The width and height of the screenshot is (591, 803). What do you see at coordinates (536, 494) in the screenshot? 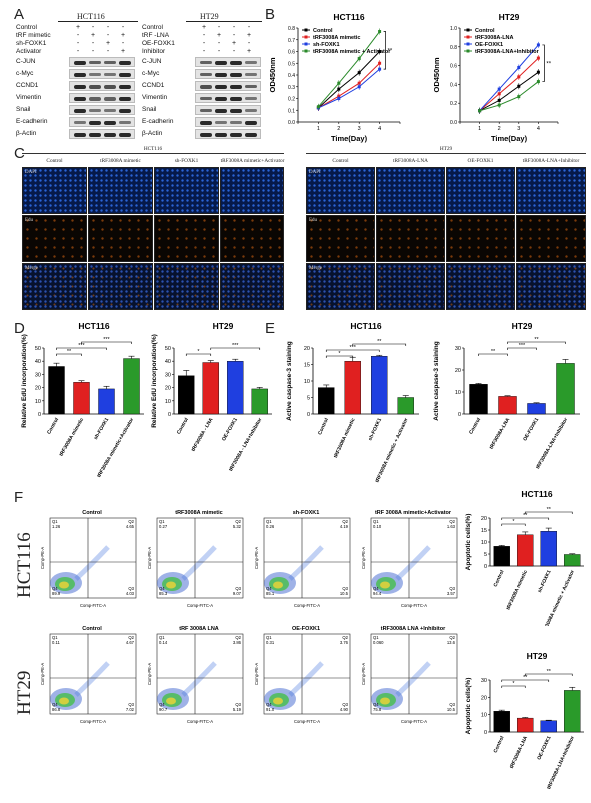
I see `chart-title: HCT116` at bounding box center [536, 494].